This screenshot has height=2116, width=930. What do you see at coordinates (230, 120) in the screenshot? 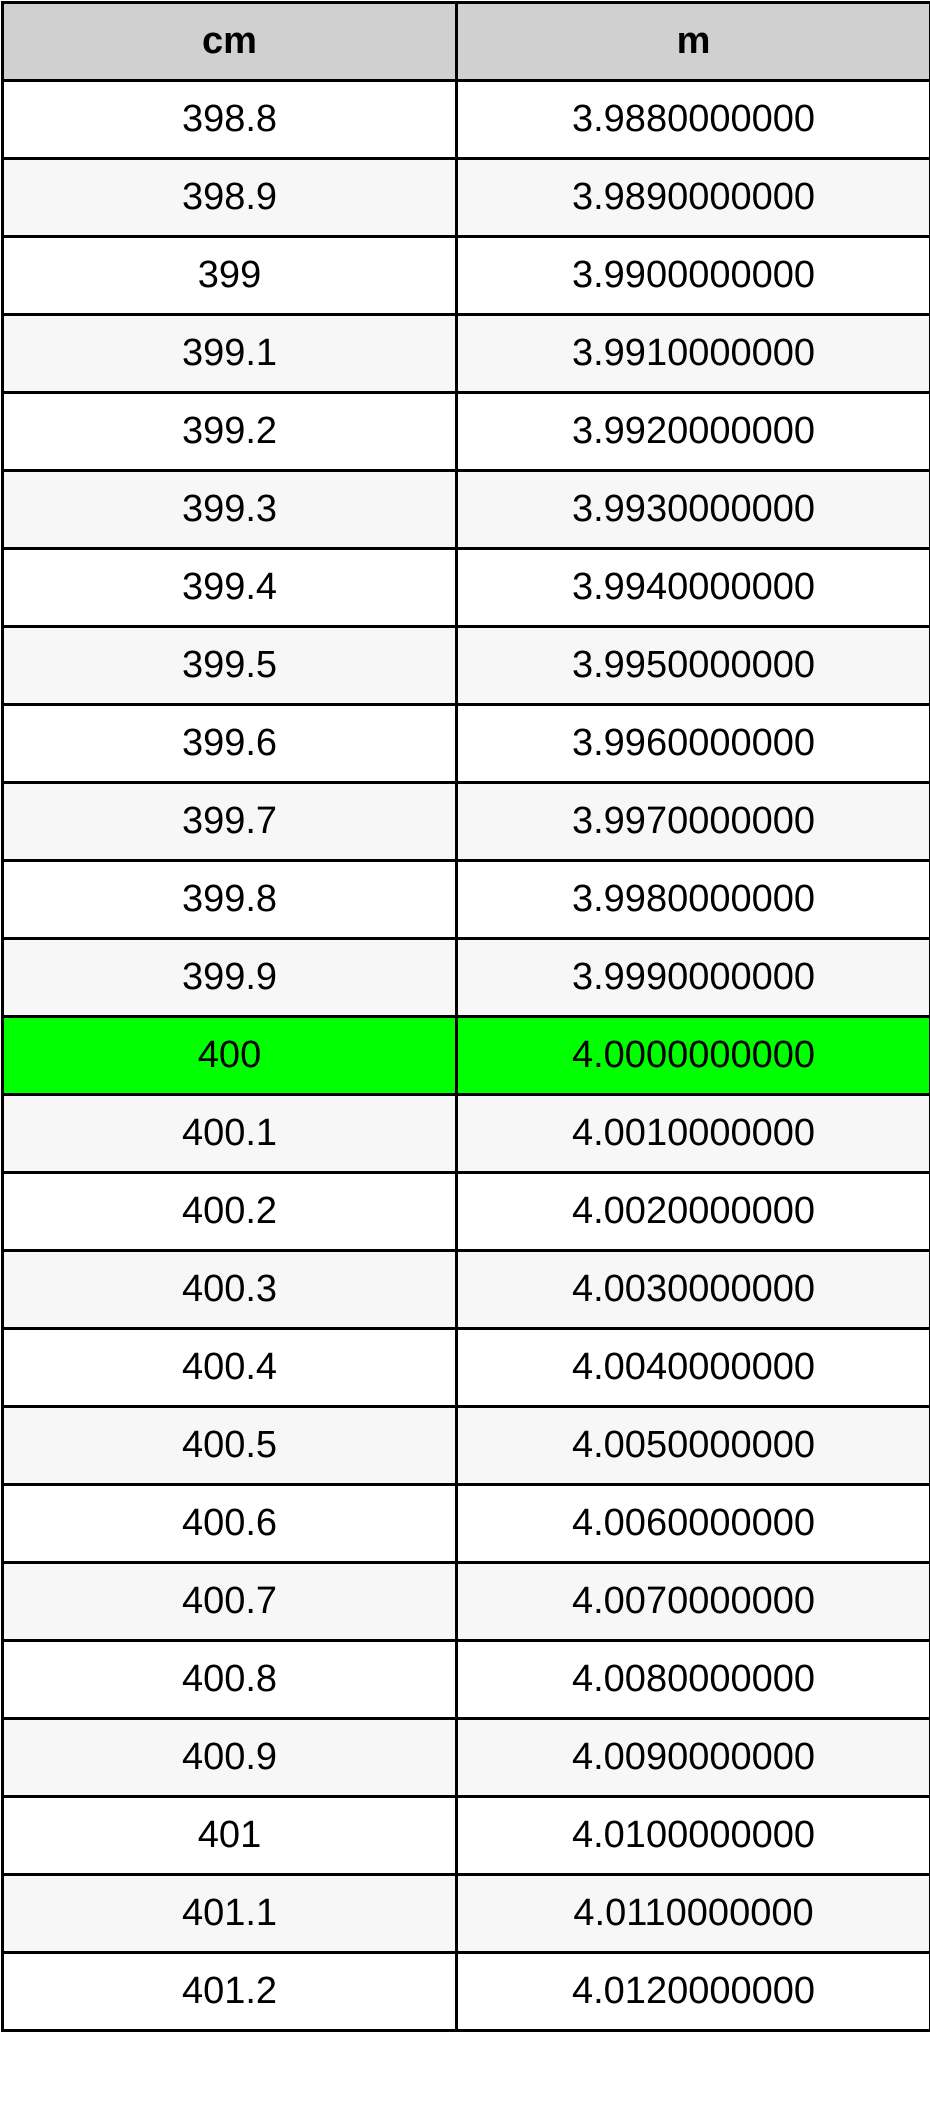
I see `cell-cm: 398.8` at bounding box center [230, 120].